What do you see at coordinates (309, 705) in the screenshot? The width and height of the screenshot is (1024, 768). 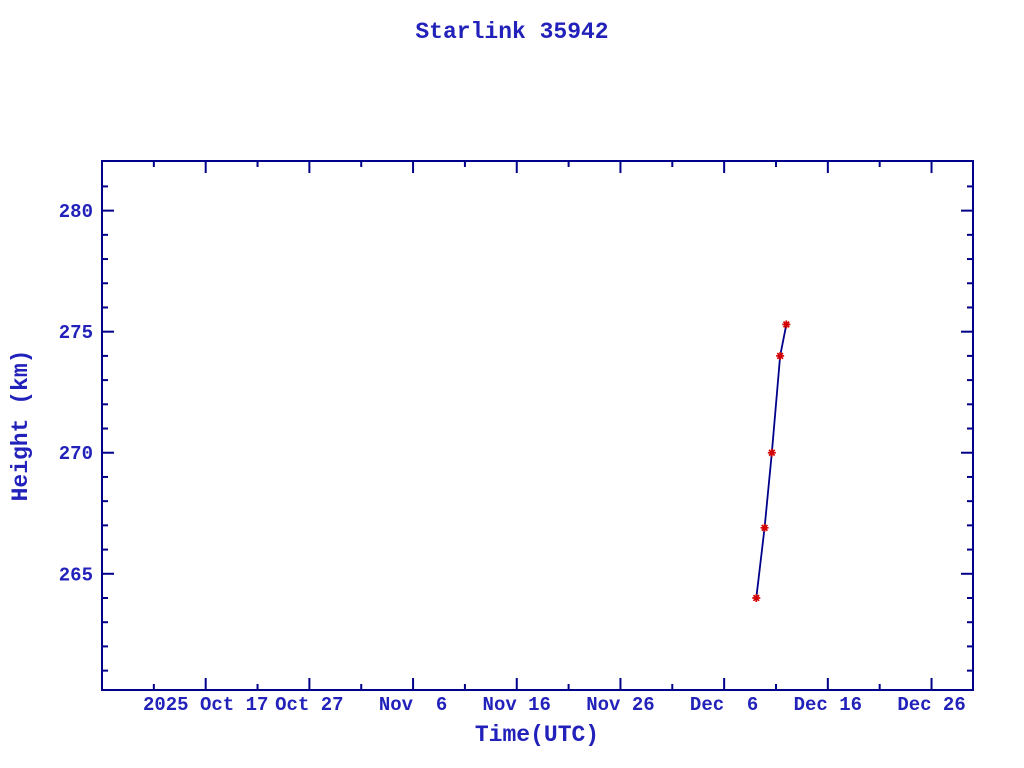 I see `x-tick-label: Oct 27` at bounding box center [309, 705].